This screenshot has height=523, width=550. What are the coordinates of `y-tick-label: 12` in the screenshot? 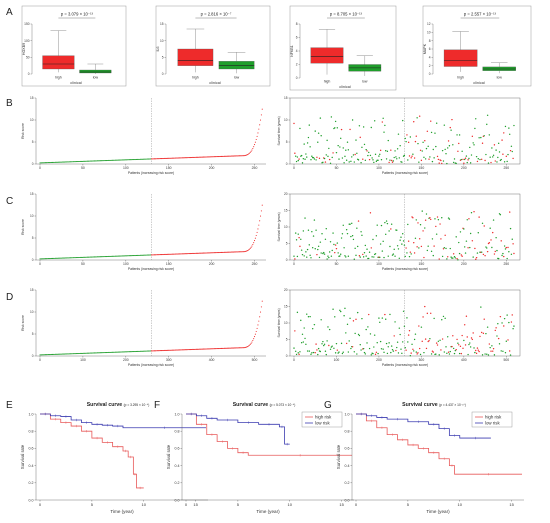 It's located at (429, 24).